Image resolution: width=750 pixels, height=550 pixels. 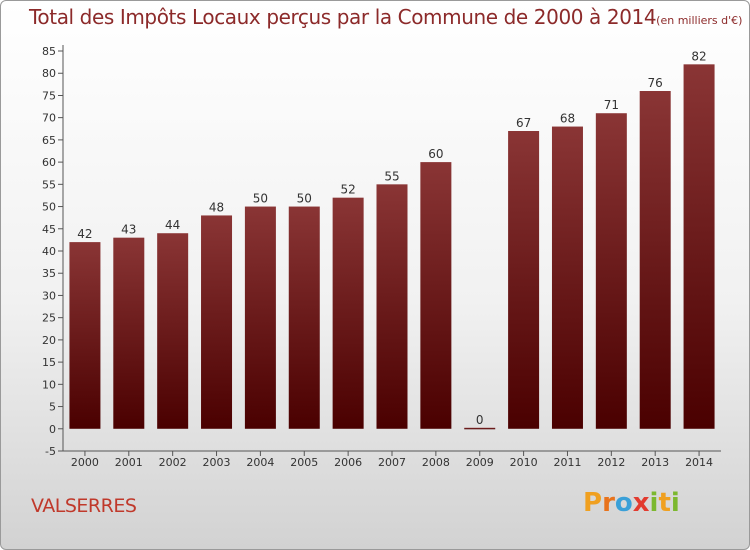 What do you see at coordinates (49, 340) in the screenshot?
I see `y-tick-label: 20` at bounding box center [49, 340].